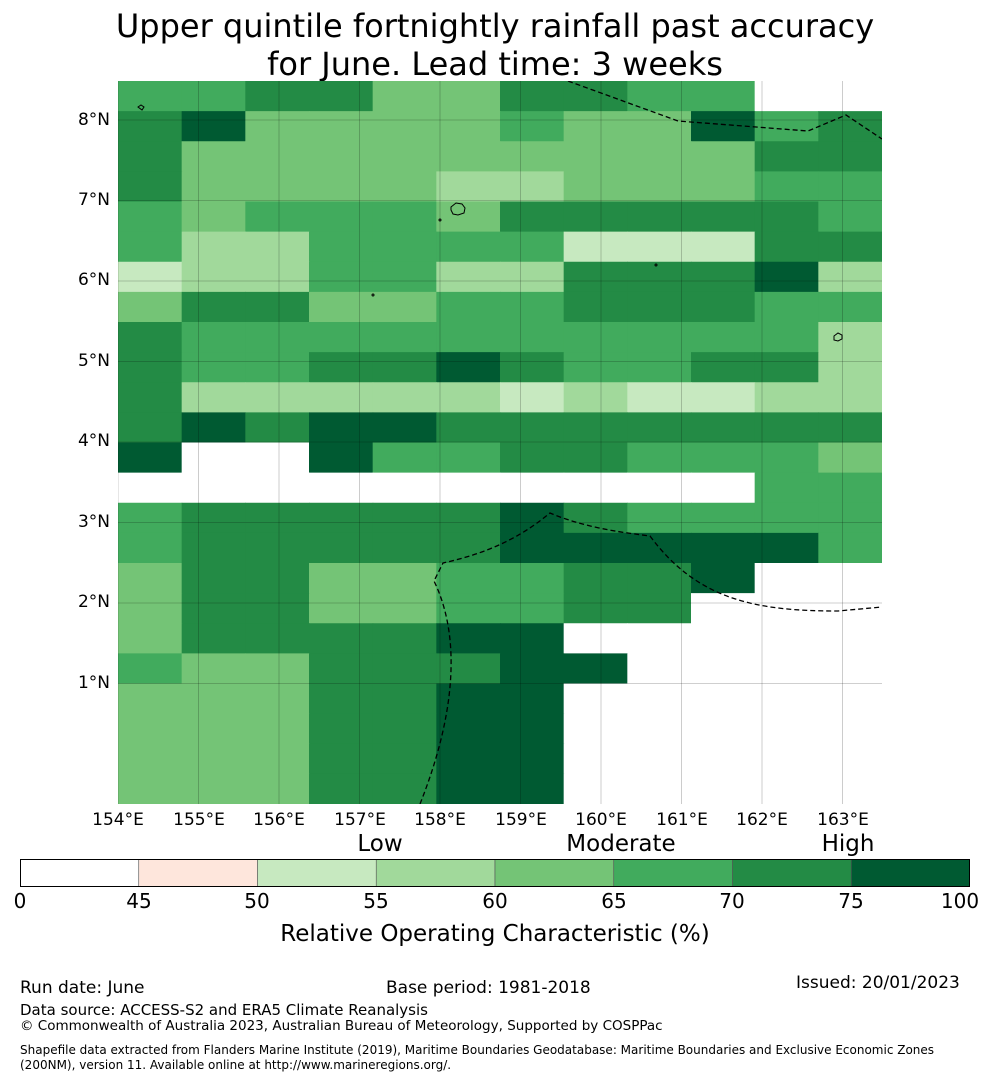 The width and height of the screenshot is (990, 1080). What do you see at coordinates (878, 983) in the screenshot?
I see `issued-date: Issued: 20/01/2023` at bounding box center [878, 983].